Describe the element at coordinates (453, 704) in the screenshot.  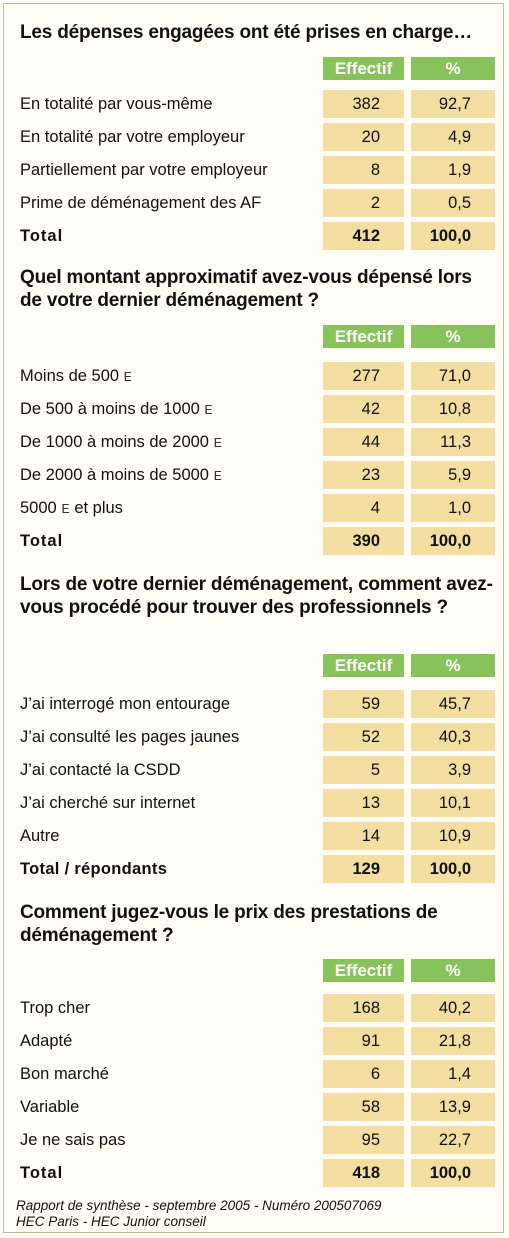
I see `row-percent: 45,7` at that location.